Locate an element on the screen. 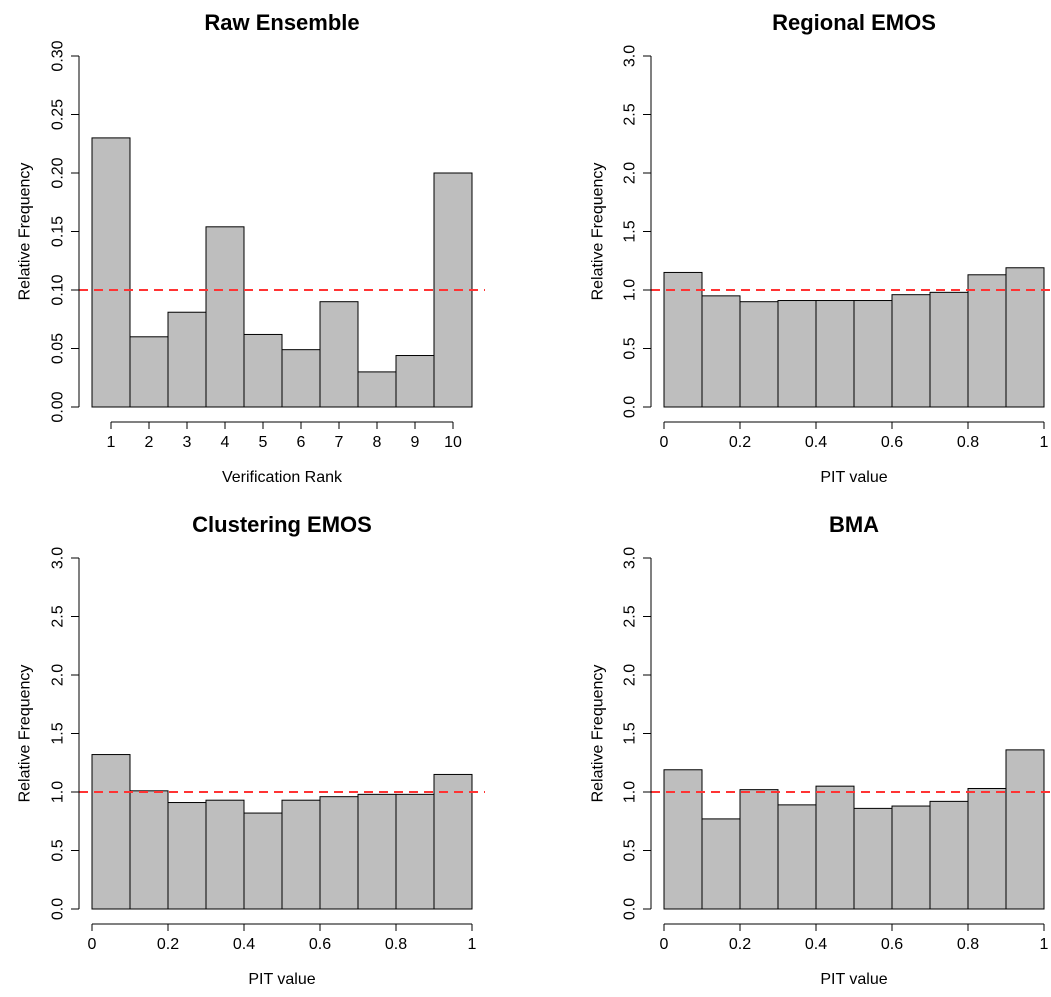  x-tick-label: 2 is located at coordinates (149, 442).